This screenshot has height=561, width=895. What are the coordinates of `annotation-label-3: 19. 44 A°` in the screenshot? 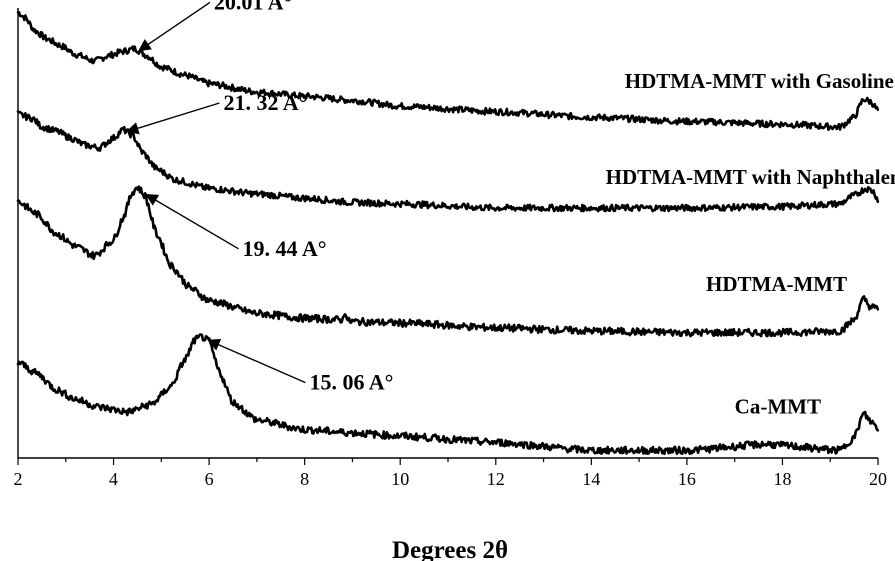 It's located at (285, 248).